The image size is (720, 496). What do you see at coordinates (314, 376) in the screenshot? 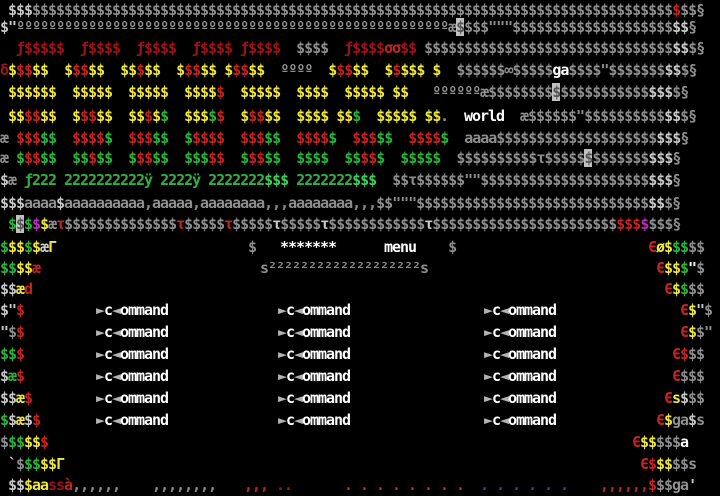
I see `command-item-4-2: ►c◄ommand` at bounding box center [314, 376].